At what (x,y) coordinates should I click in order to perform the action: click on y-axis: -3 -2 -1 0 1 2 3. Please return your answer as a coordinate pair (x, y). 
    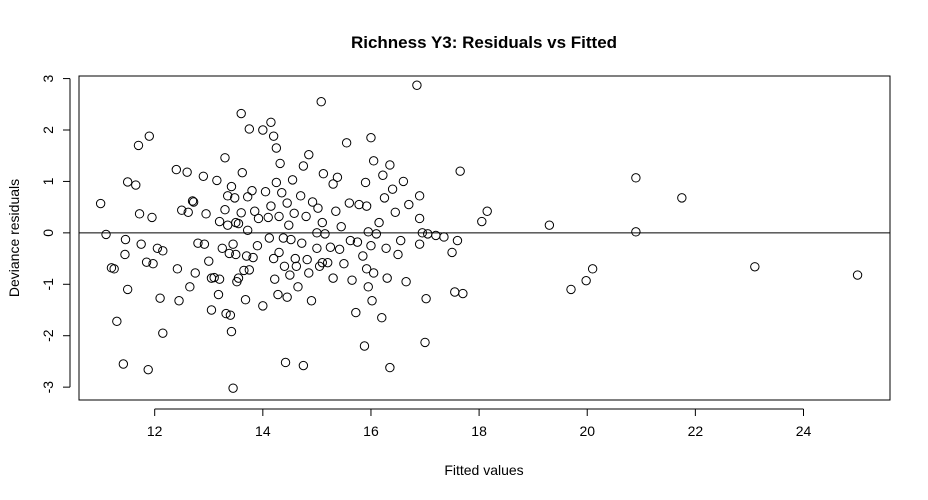
    Looking at the image, I should click on (55, 233).